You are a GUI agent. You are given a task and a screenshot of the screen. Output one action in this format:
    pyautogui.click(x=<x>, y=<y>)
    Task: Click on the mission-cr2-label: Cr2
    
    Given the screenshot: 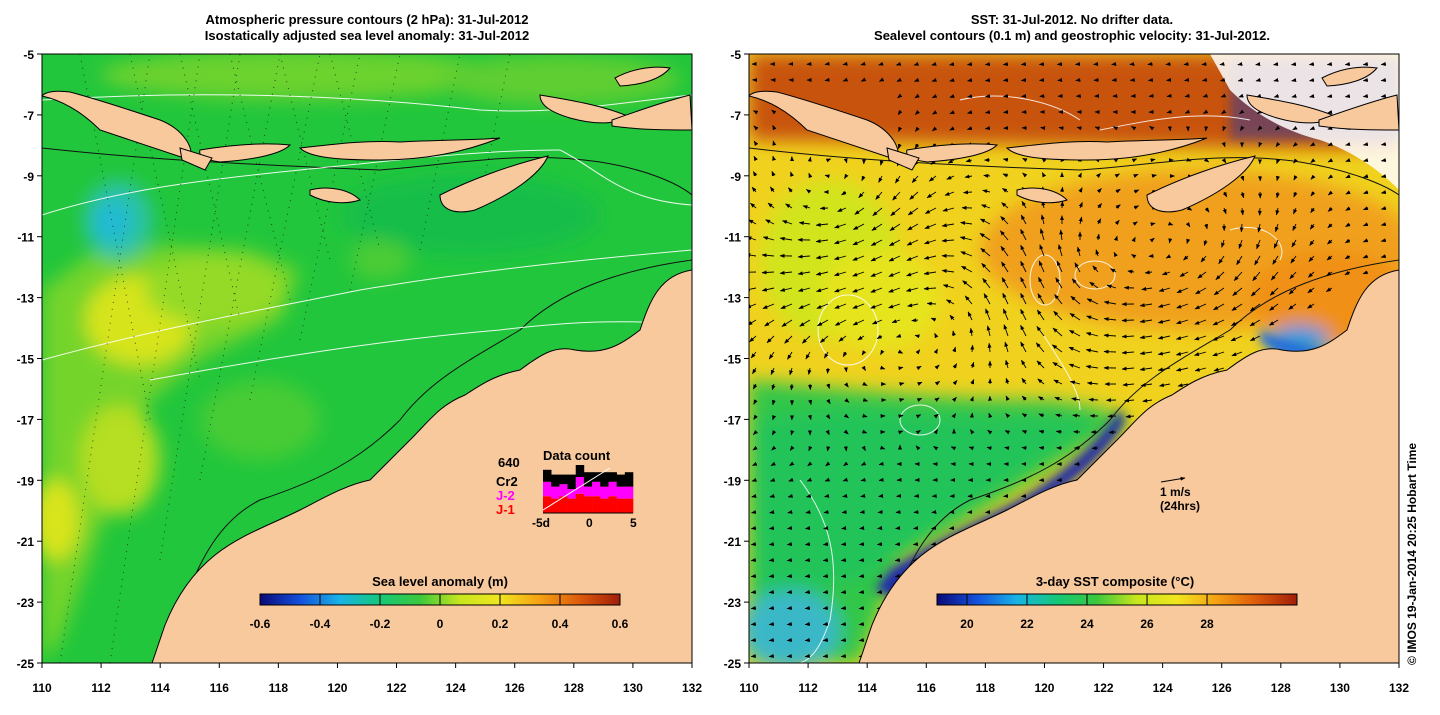 What is the action you would take?
    pyautogui.click(x=507, y=481)
    